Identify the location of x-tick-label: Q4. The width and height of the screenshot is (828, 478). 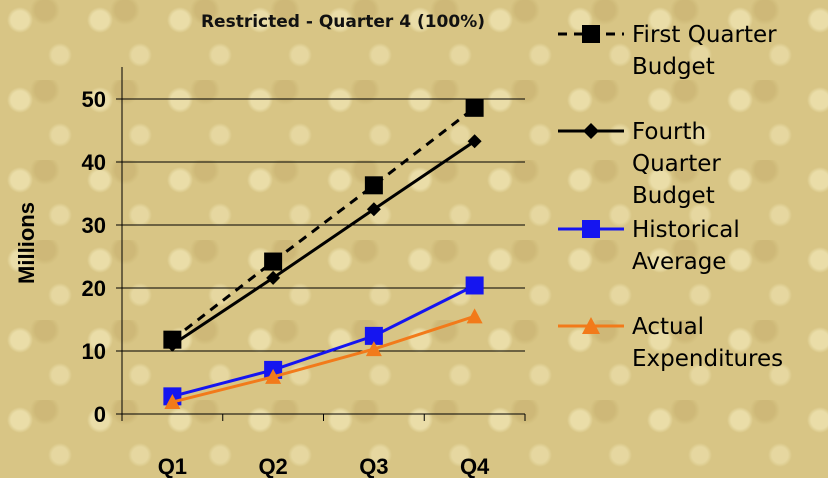
(475, 466).